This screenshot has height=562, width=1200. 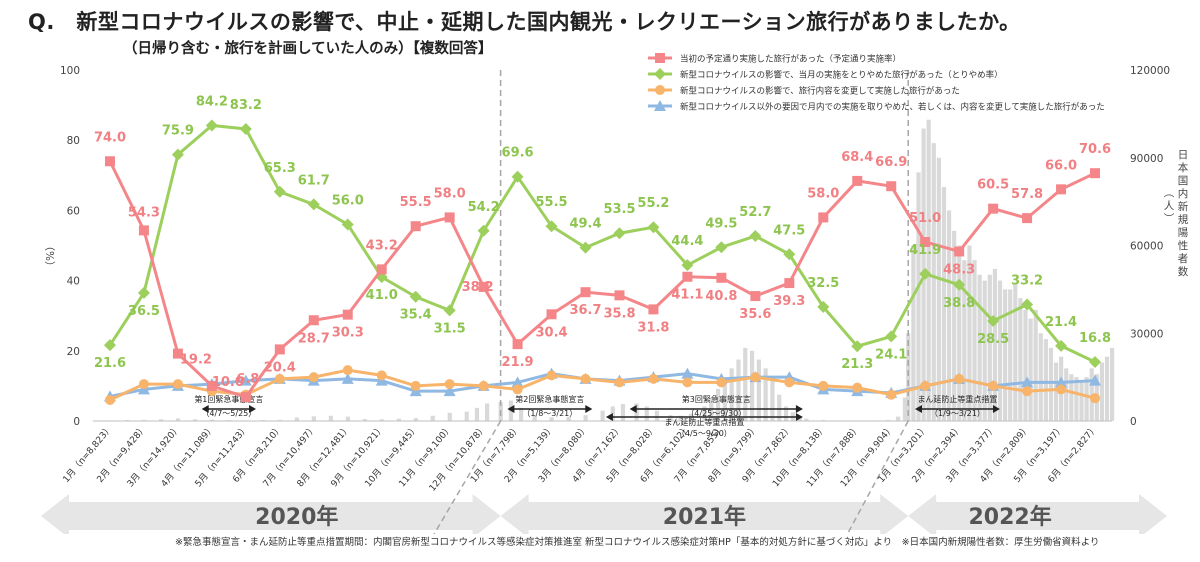 What do you see at coordinates (314, 180) in the screenshot?
I see `data-label: 61.7` at bounding box center [314, 180].